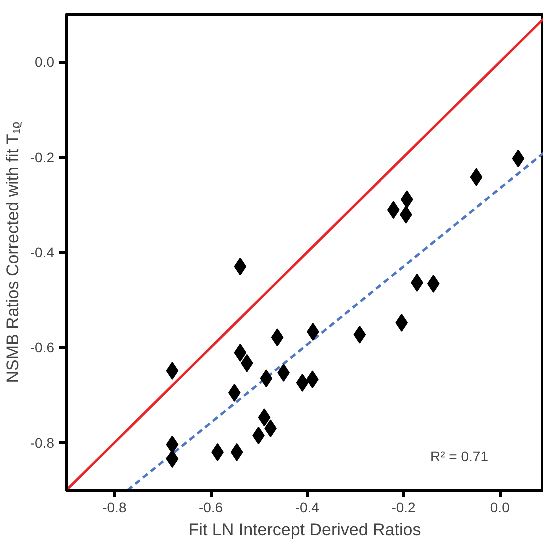  I want to click on y-axis-title: NSMB Ratios Corrected with fit T₁ᵨ, so click(12, 252).